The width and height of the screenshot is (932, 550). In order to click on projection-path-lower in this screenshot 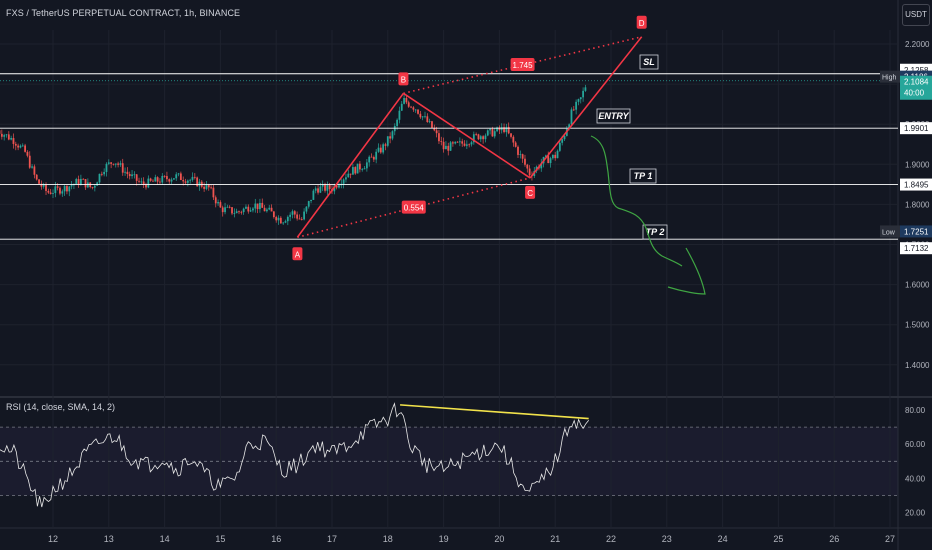, I will do `click(686, 271)`.